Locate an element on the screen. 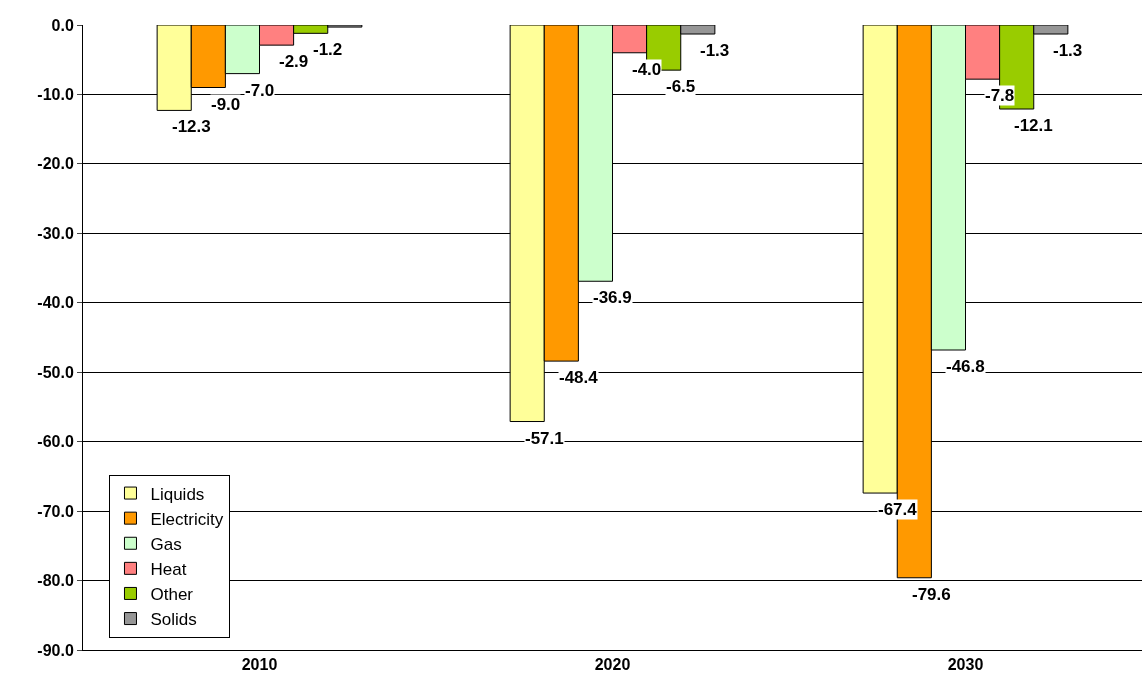 The width and height of the screenshot is (1144, 690). data-label: -2.9 is located at coordinates (294, 61).